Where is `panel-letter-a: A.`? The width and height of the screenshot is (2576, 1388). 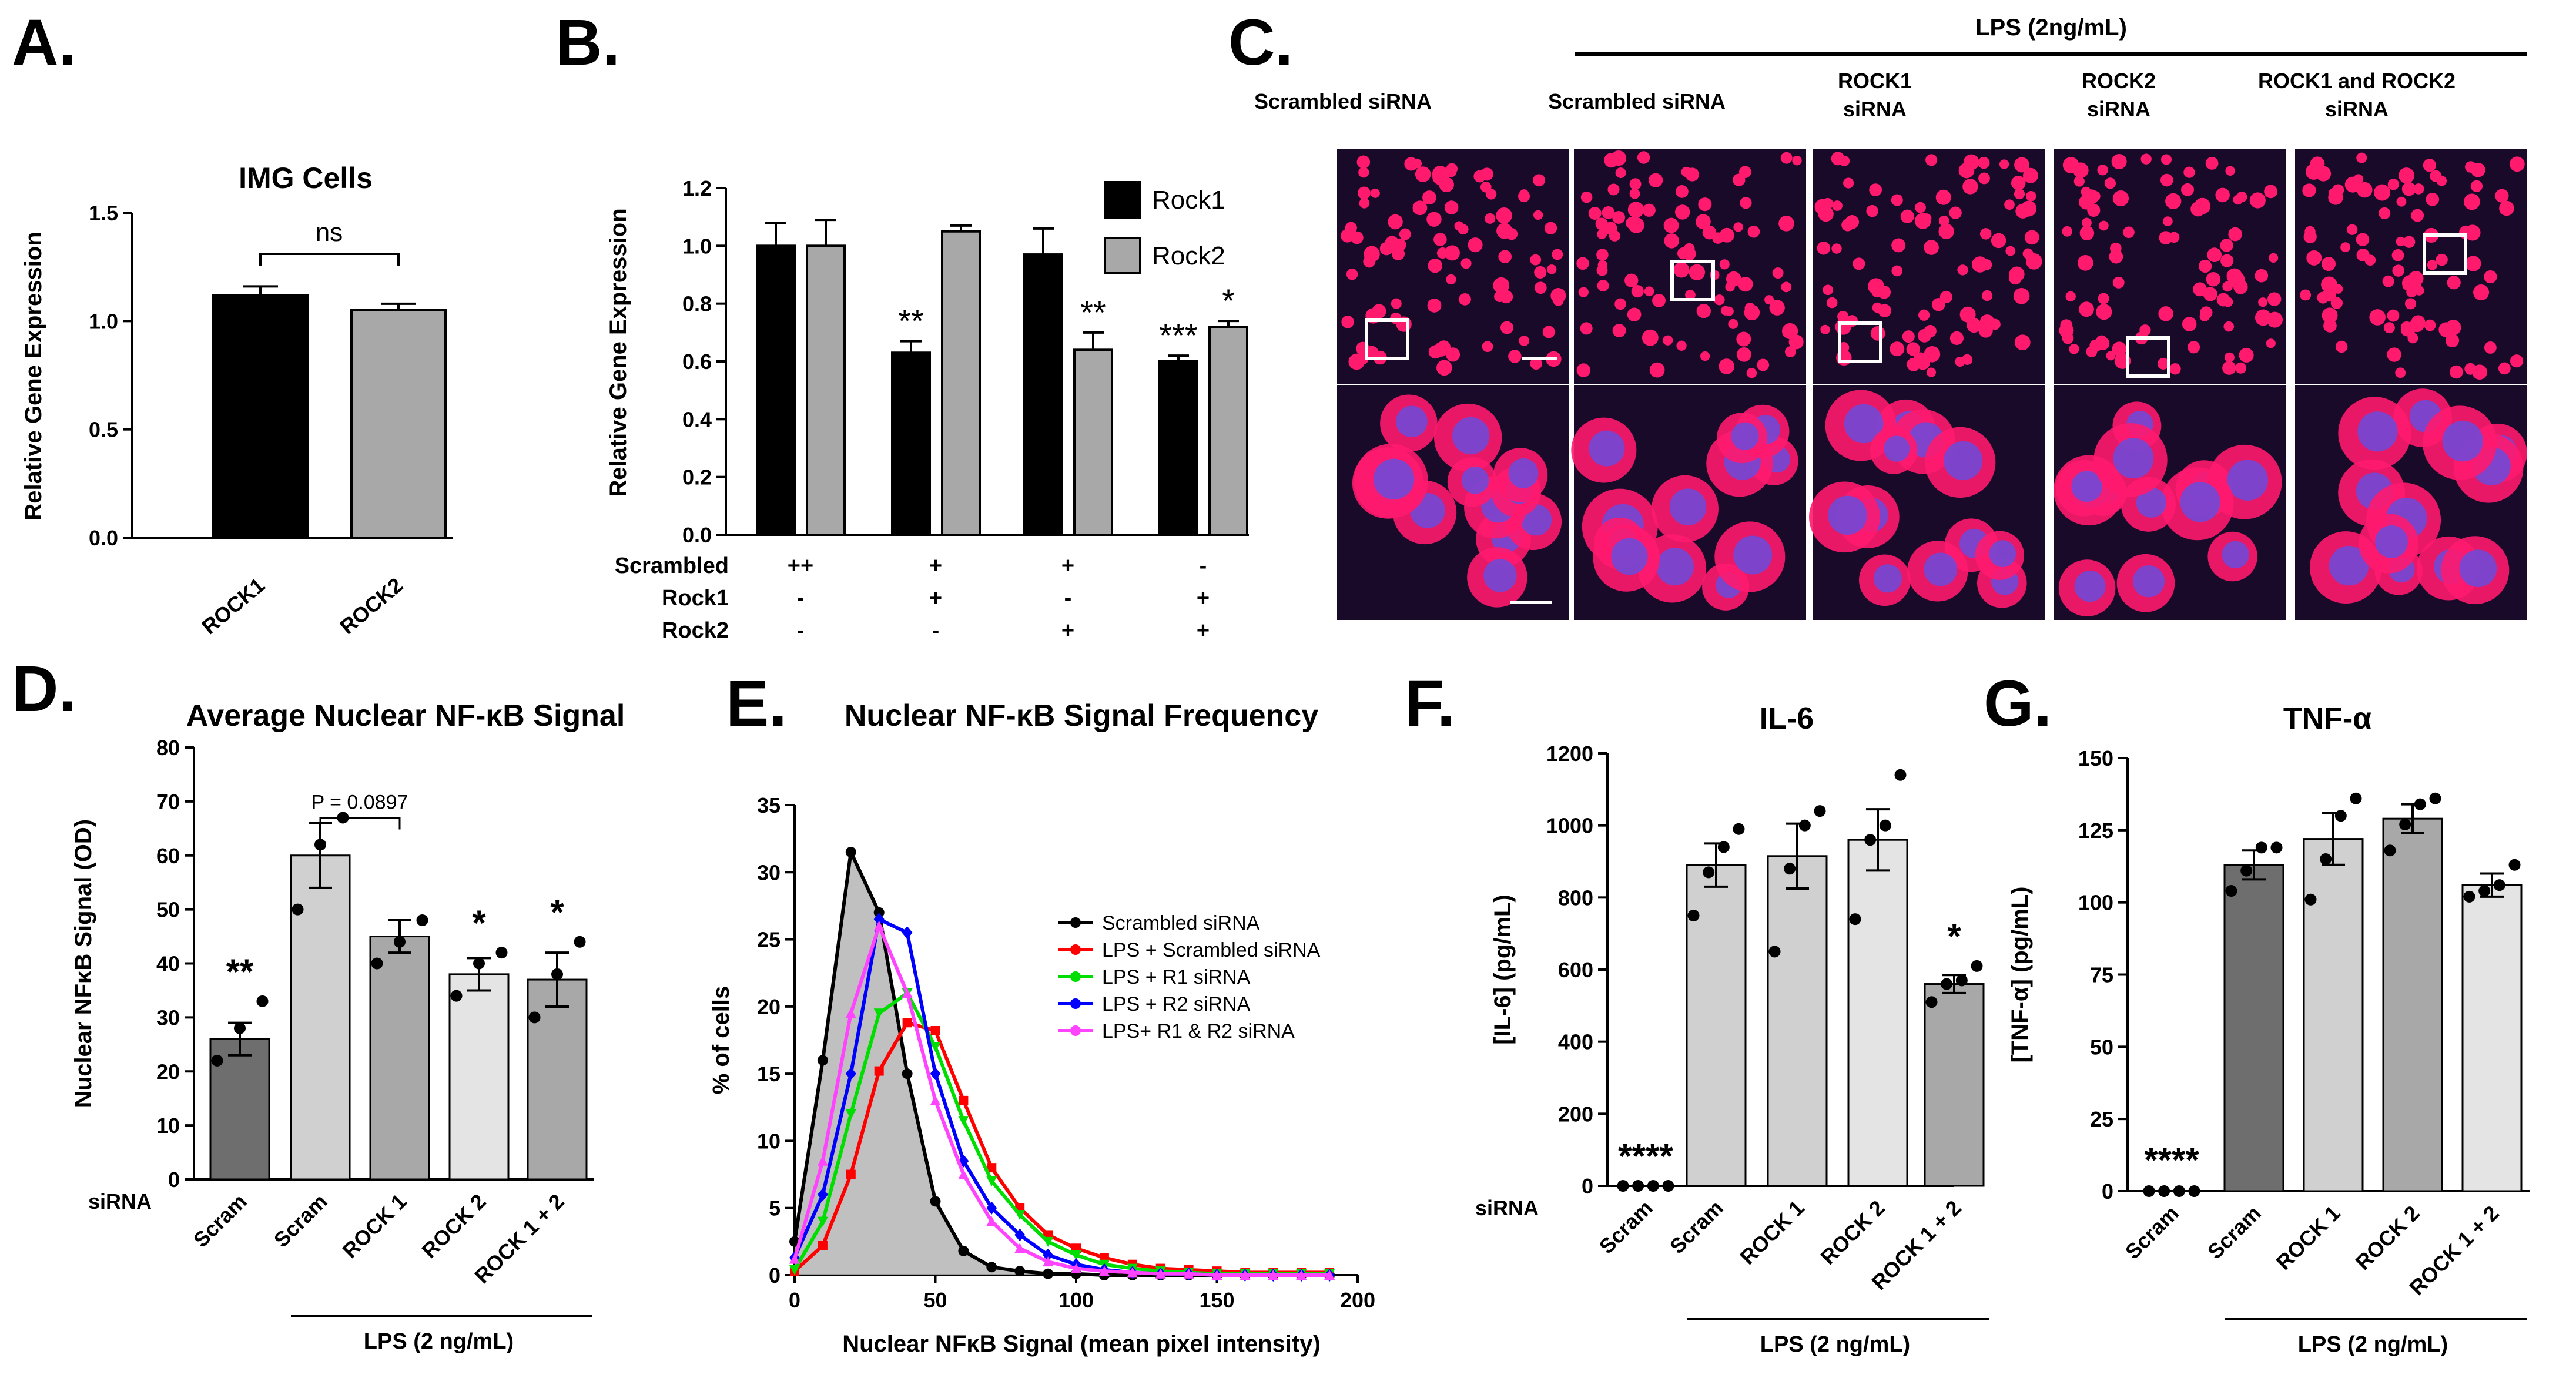
panel-letter-a: A. is located at coordinates (44, 42).